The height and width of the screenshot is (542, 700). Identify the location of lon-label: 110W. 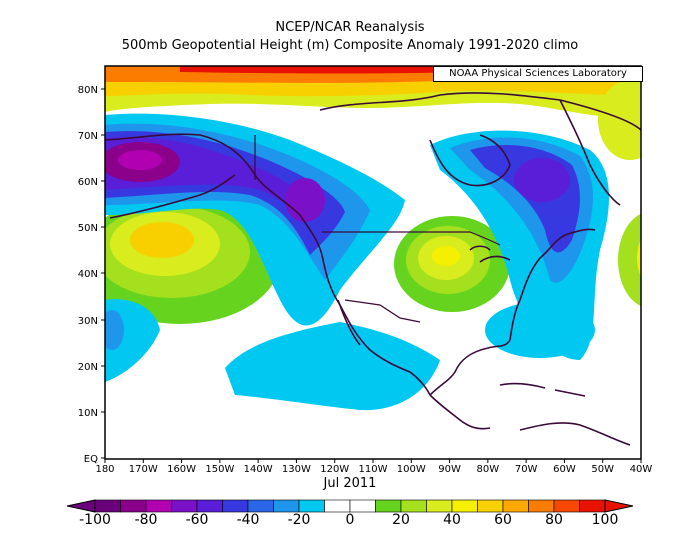
(373, 469).